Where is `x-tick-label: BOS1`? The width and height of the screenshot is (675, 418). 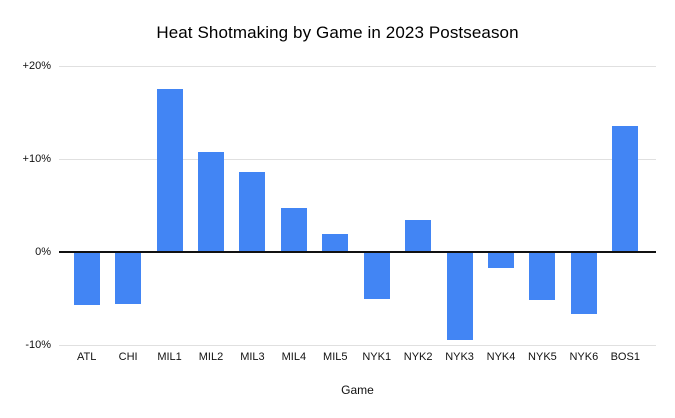 x-tick-label: BOS1 is located at coordinates (625, 357).